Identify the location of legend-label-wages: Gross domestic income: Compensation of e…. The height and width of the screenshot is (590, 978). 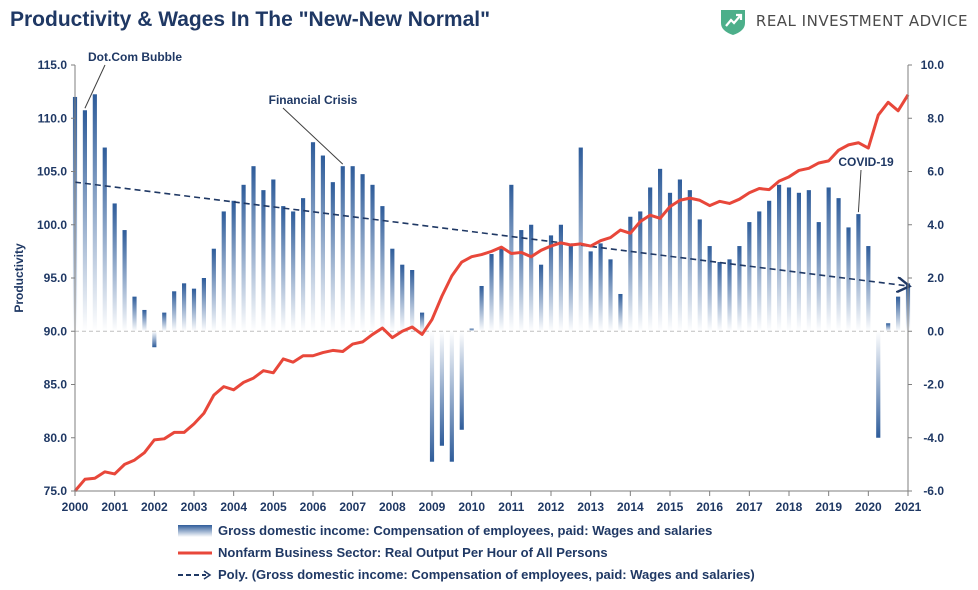
(465, 530).